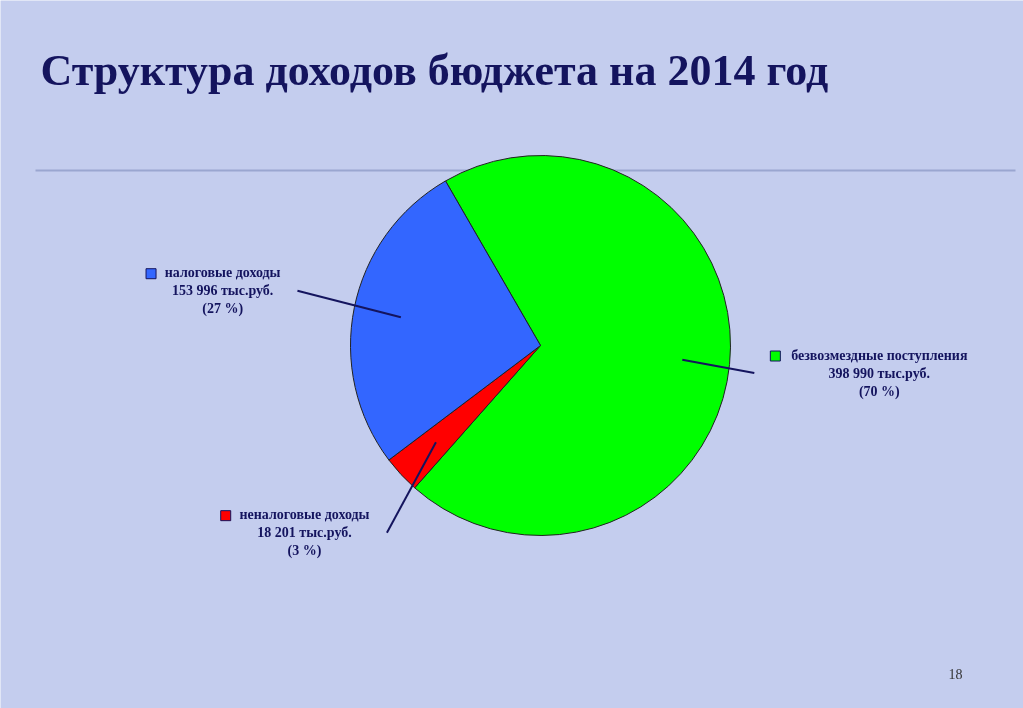 Image resolution: width=1023 pixels, height=708 pixels. I want to click on data-label: 153 996 тыс.руб. (27 %), so click(222, 300).